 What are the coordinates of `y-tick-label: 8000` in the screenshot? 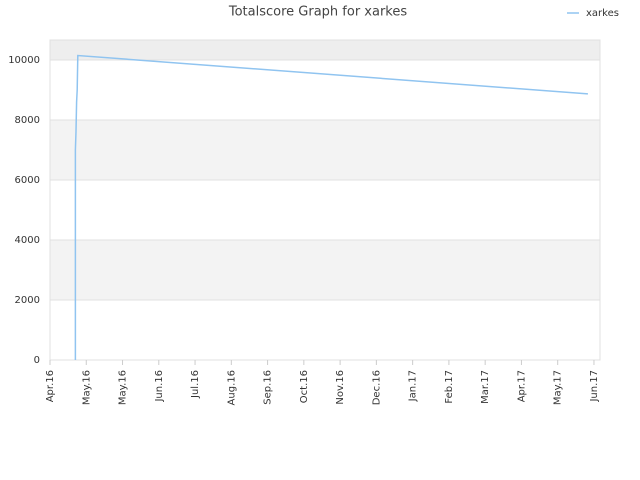 It's located at (27, 120).